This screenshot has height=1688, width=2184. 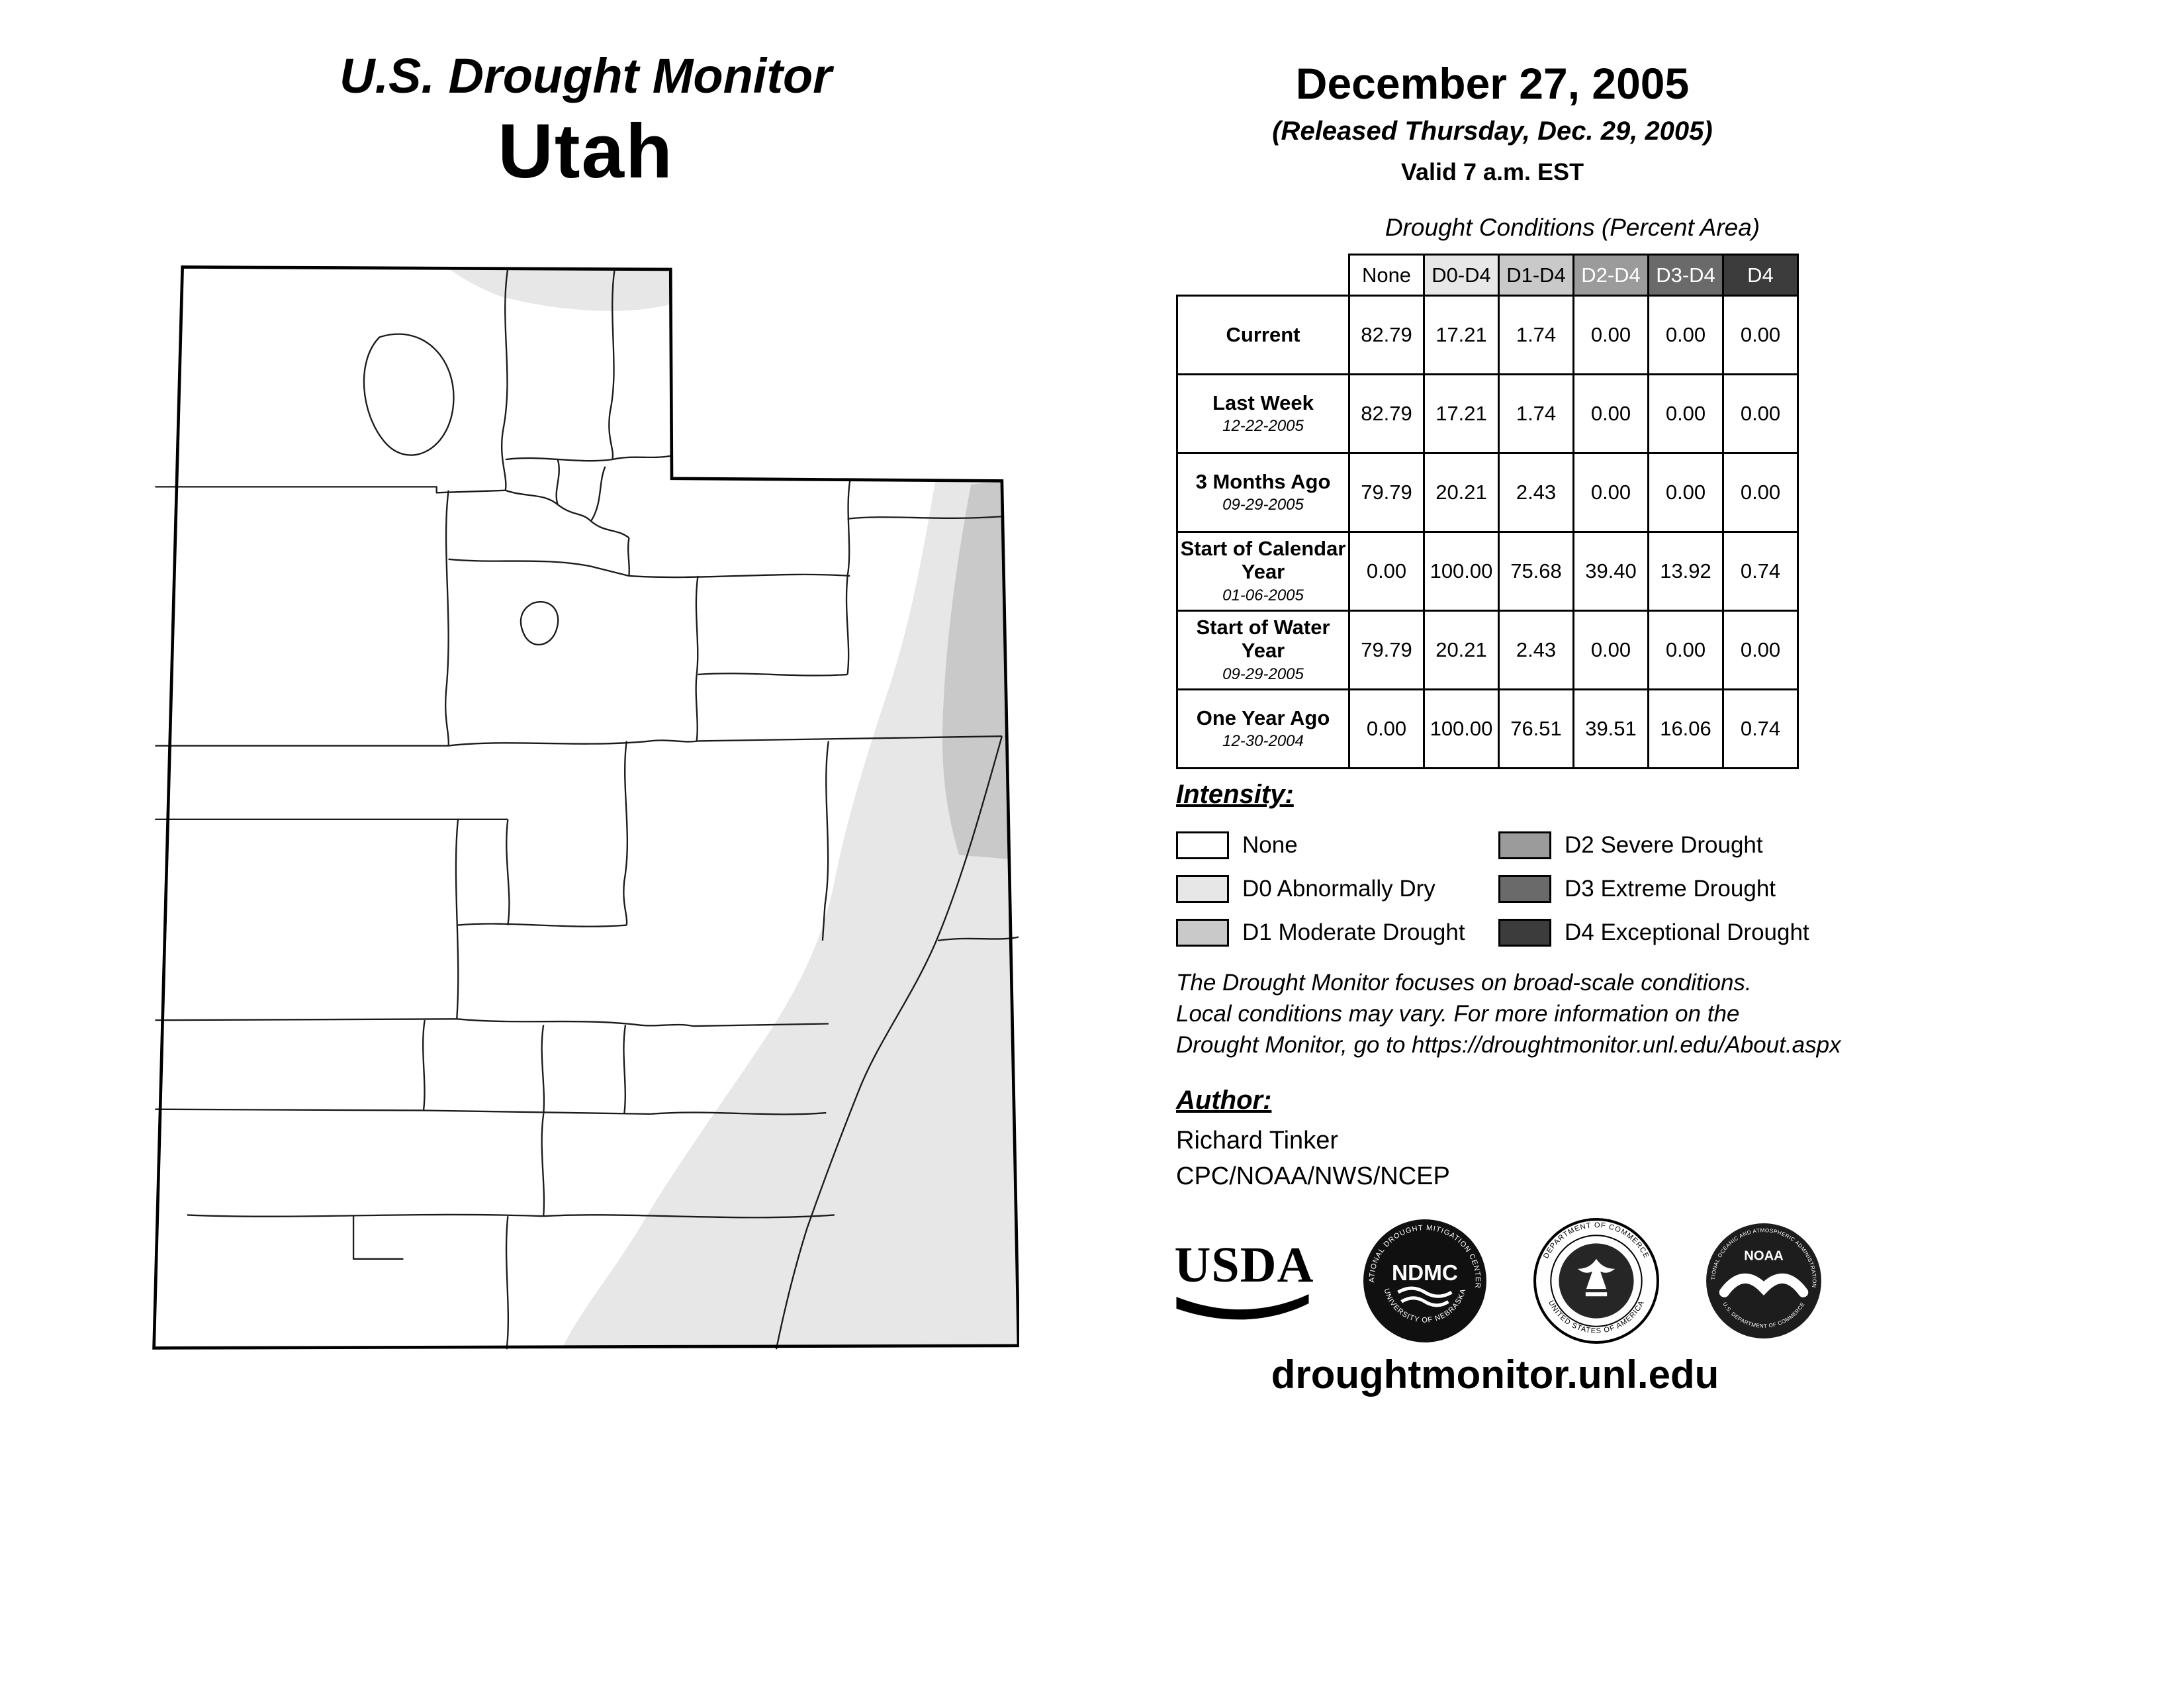 What do you see at coordinates (1596, 1273) in the screenshot?
I see `commerce-eagle-icon` at bounding box center [1596, 1273].